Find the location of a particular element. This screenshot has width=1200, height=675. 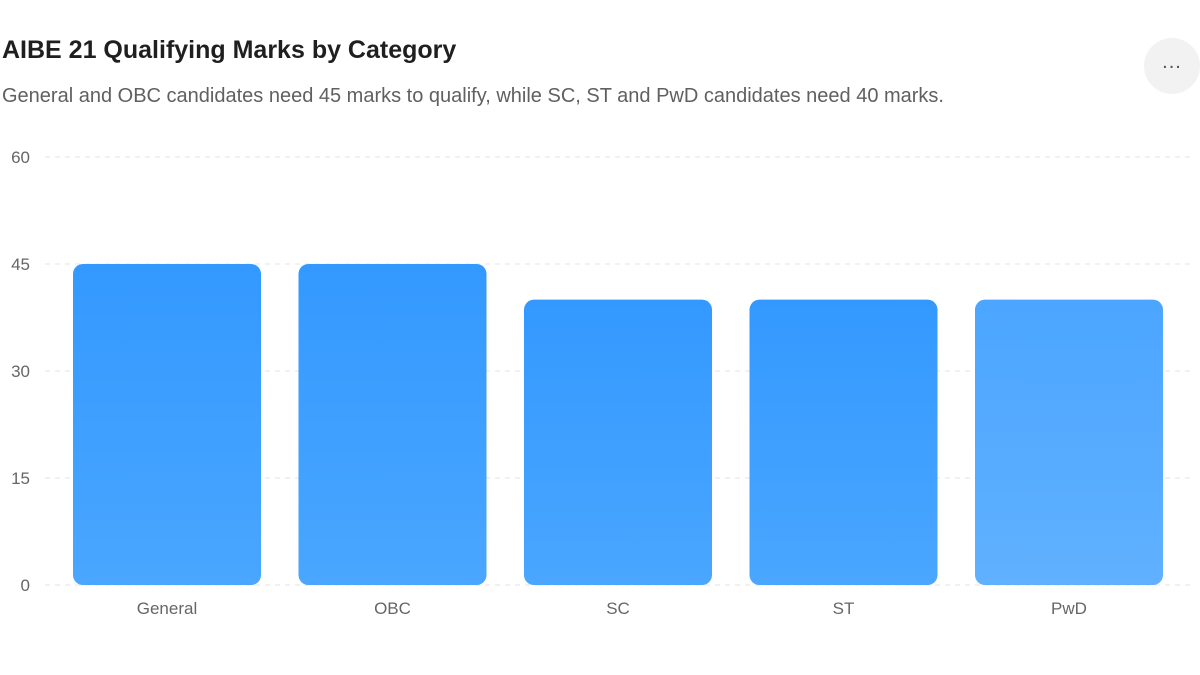

y-tick-label: 30 is located at coordinates (20, 371).